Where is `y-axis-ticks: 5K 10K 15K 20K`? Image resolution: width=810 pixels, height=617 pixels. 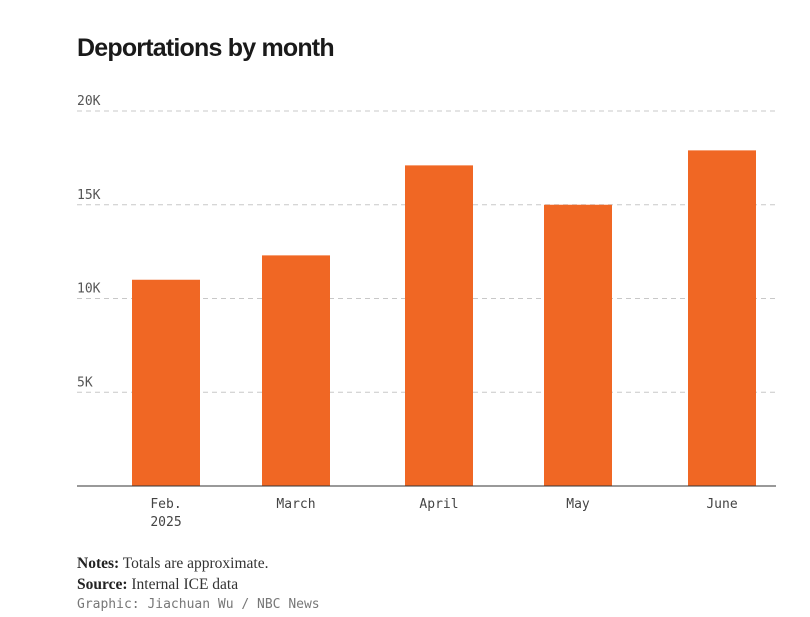 y-axis-ticks: 5K 10K 15K 20K is located at coordinates (89, 242).